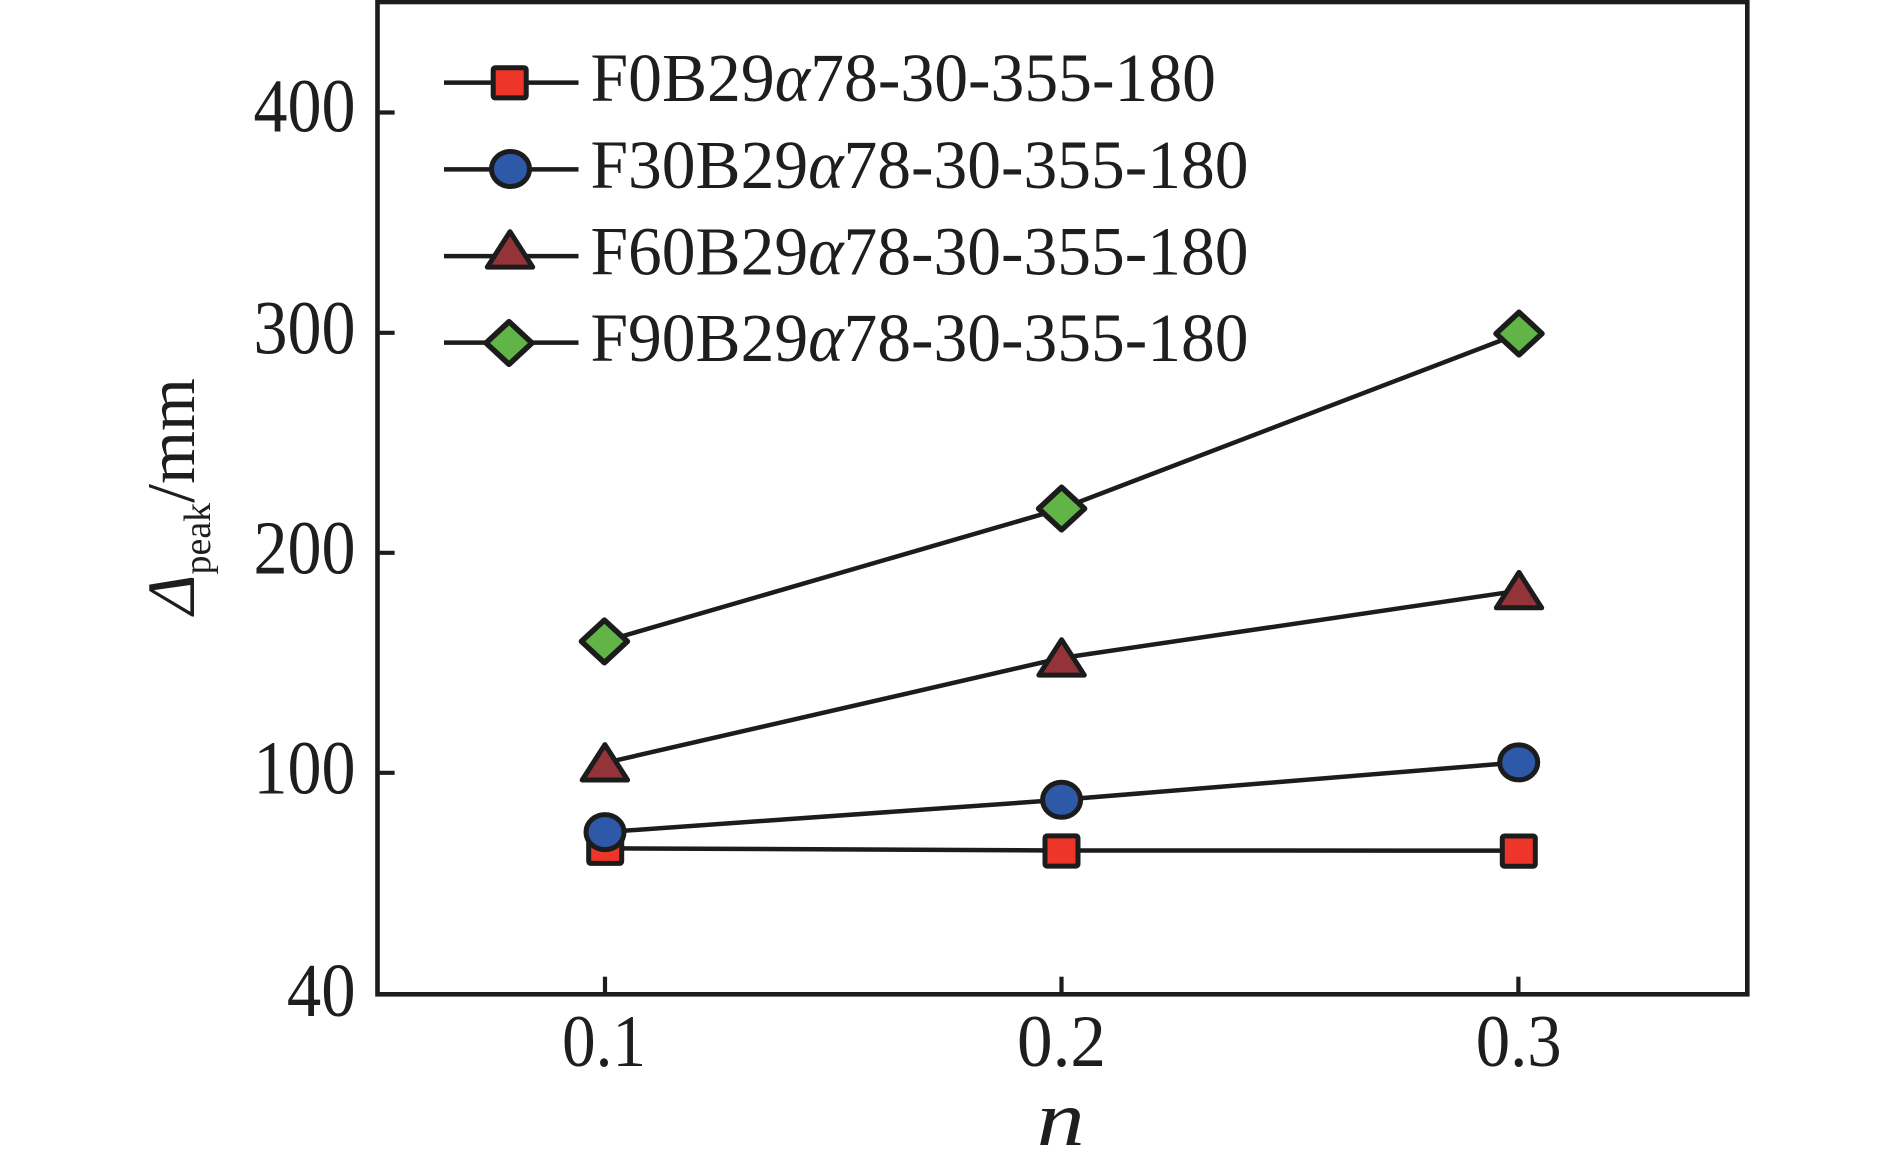 The image size is (1890, 1159). What do you see at coordinates (305, 328) in the screenshot?
I see `svg-text: 300` at bounding box center [305, 328].